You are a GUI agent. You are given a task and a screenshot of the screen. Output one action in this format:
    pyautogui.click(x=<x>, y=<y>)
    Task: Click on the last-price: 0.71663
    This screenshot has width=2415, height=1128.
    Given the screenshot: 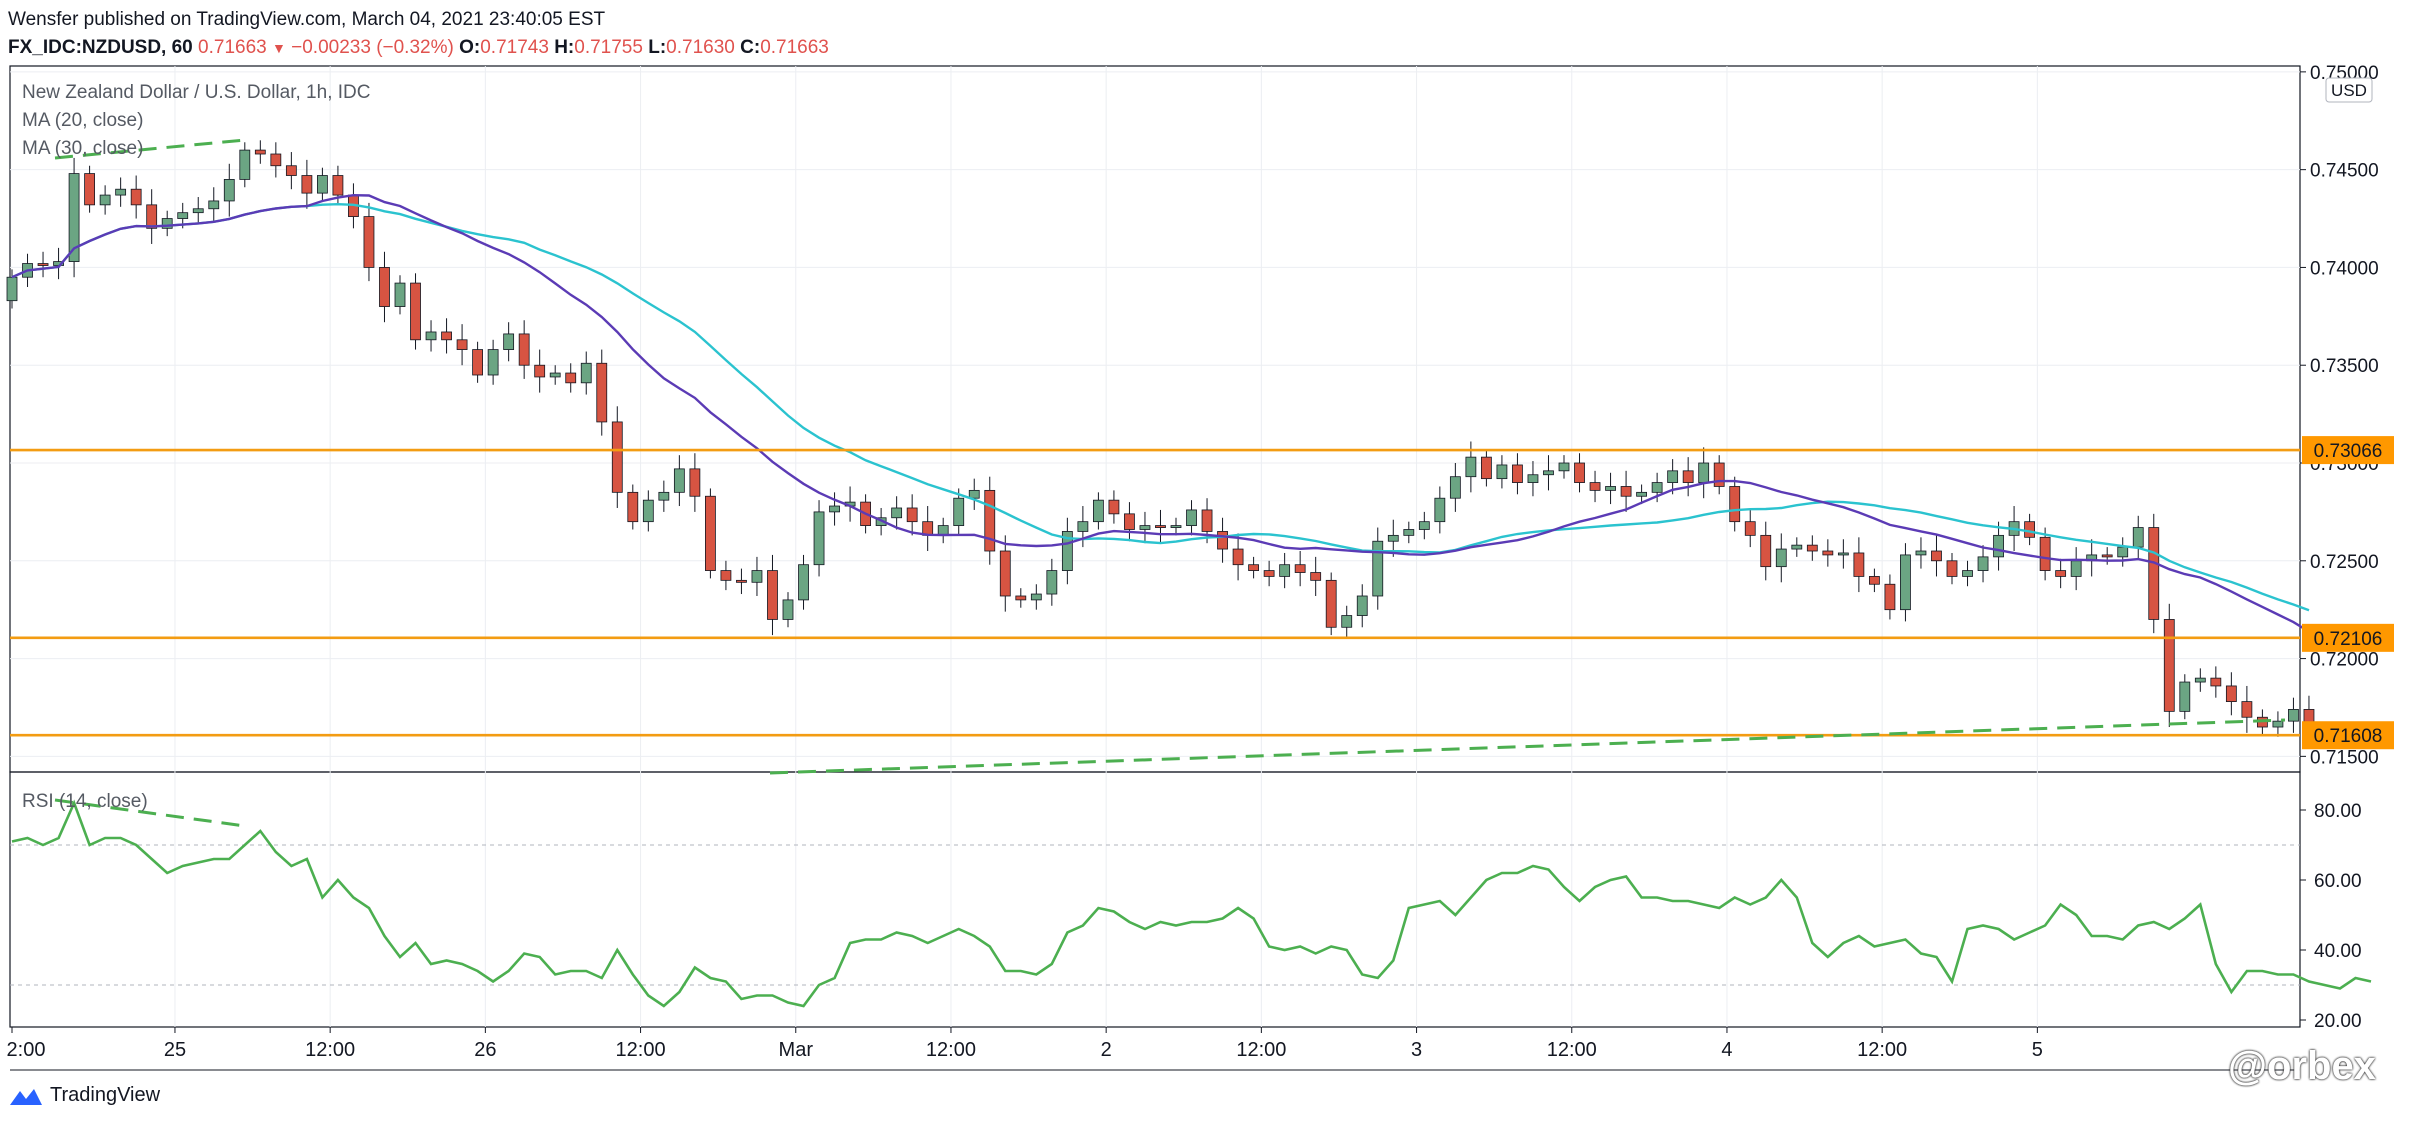 What is the action you would take?
    pyautogui.click(x=232, y=47)
    